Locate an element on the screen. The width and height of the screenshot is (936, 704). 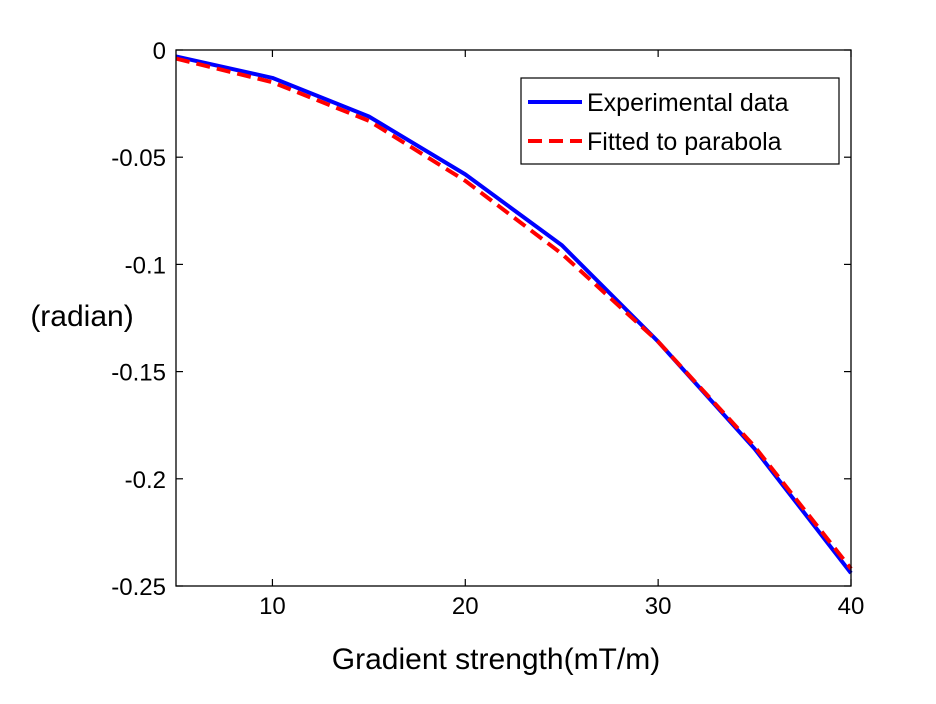
y-tick-label: -0.25 is located at coordinates (138, 587).